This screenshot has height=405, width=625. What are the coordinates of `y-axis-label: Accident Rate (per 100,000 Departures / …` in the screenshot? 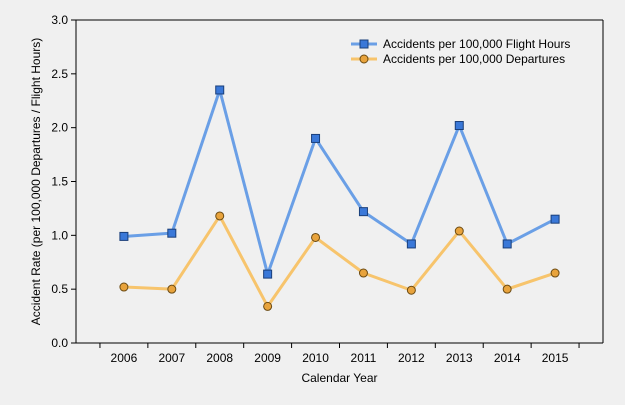 It's located at (36, 181).